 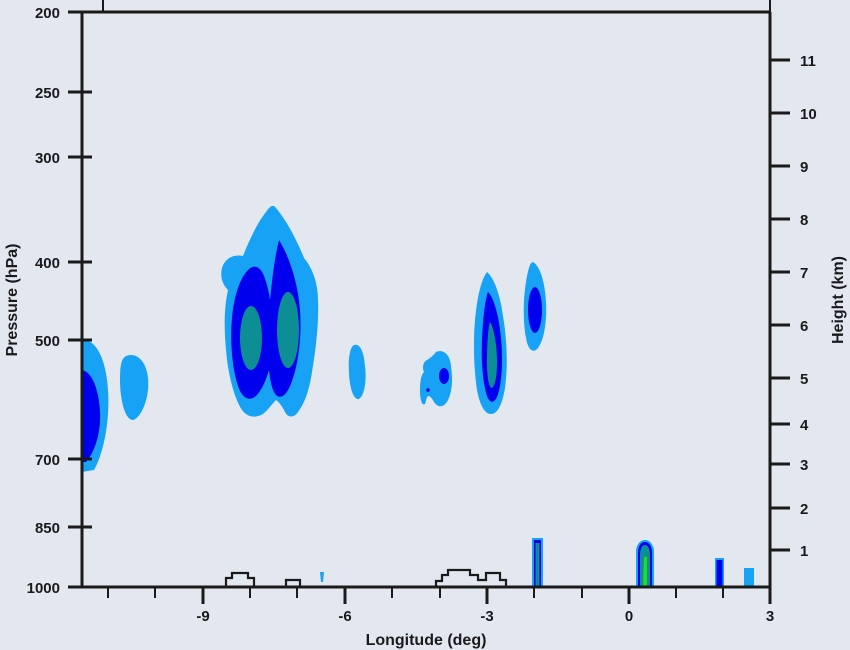 What do you see at coordinates (645, 563) in the screenshot?
I see `feature-surface-spike-zero` at bounding box center [645, 563].